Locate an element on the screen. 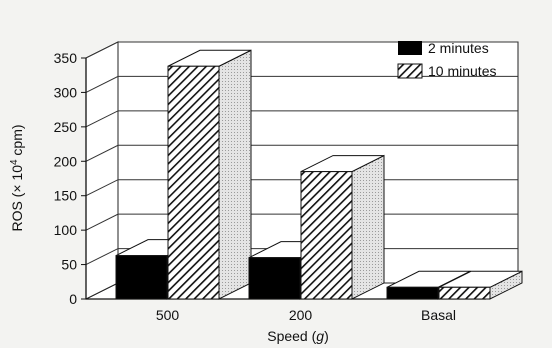  legend: 2 minutes 10 minutes is located at coordinates (446, 59).